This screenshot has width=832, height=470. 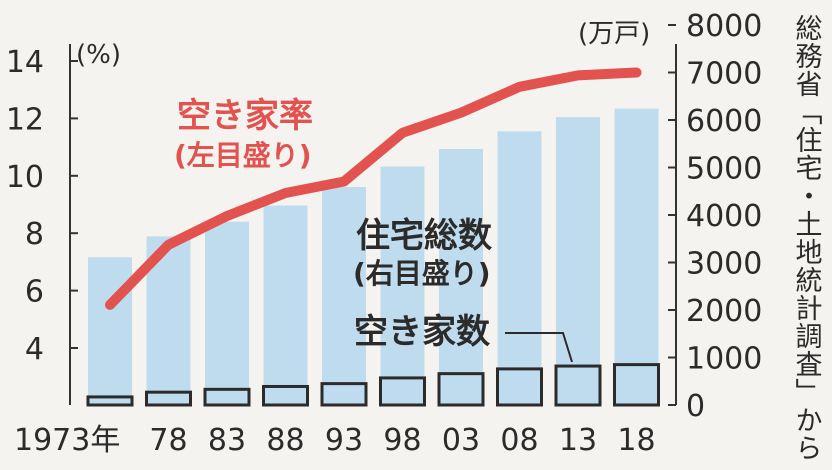 What do you see at coordinates (98, 55) in the screenshot?
I see `left-axis-unit: (%)` at bounding box center [98, 55].